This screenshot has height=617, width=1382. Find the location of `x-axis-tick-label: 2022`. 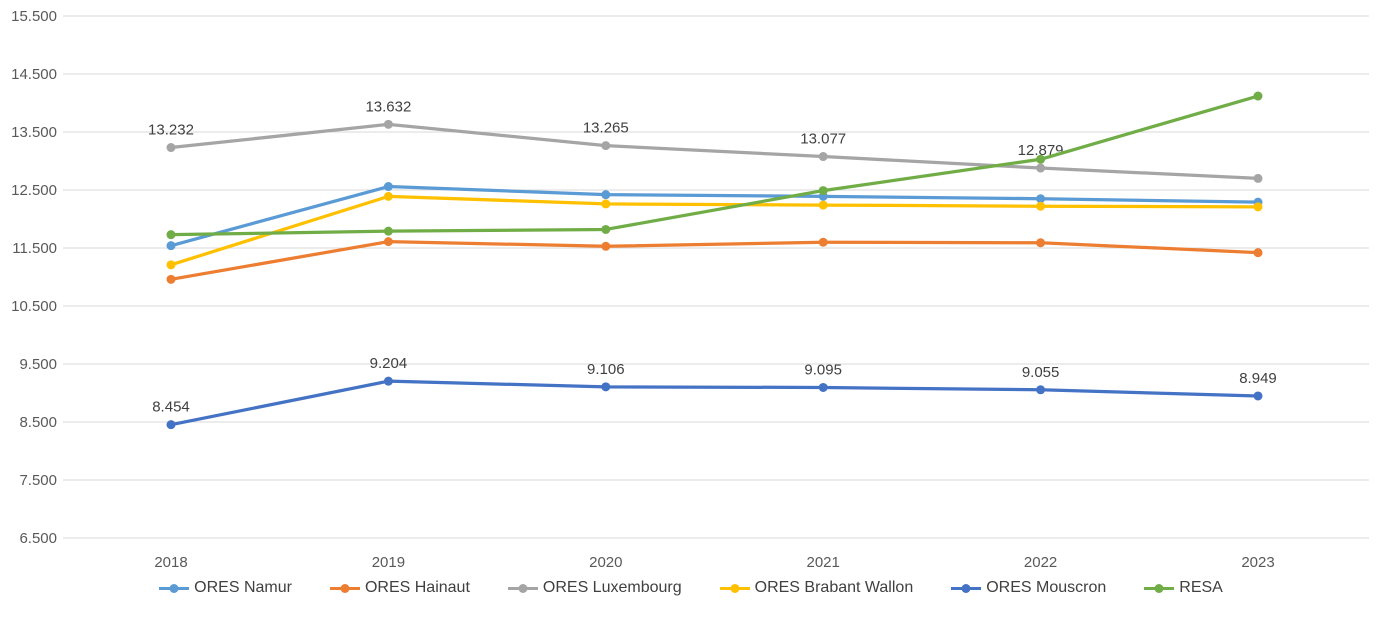

x-axis-tick-label: 2022 is located at coordinates (1040, 562).